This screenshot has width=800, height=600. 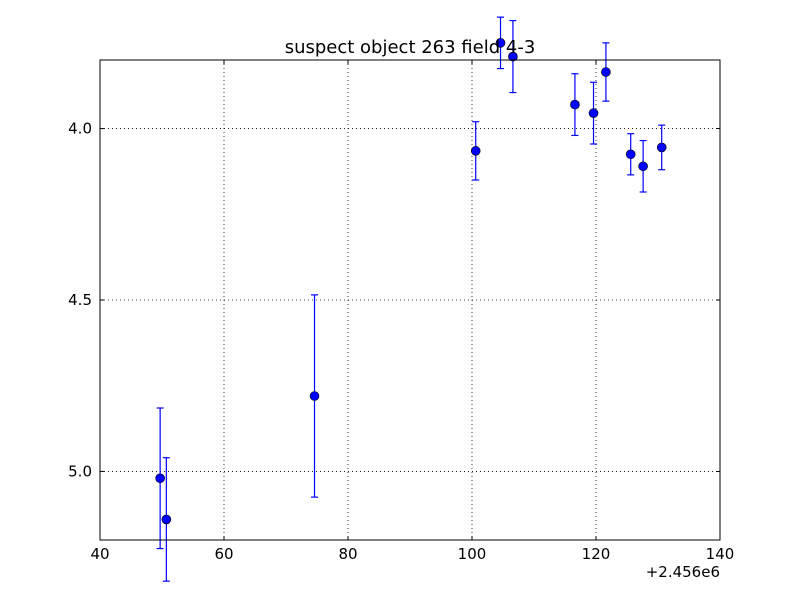 I want to click on y-tick-label: 4.5, so click(x=80, y=300).